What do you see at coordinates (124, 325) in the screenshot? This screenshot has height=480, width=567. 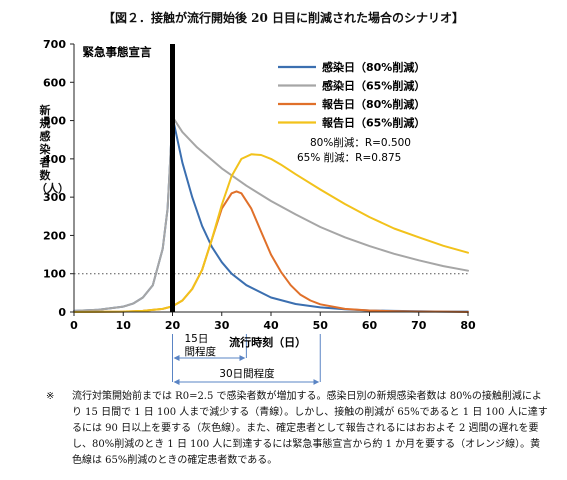 I see `x-tick-label: 10` at bounding box center [124, 325].